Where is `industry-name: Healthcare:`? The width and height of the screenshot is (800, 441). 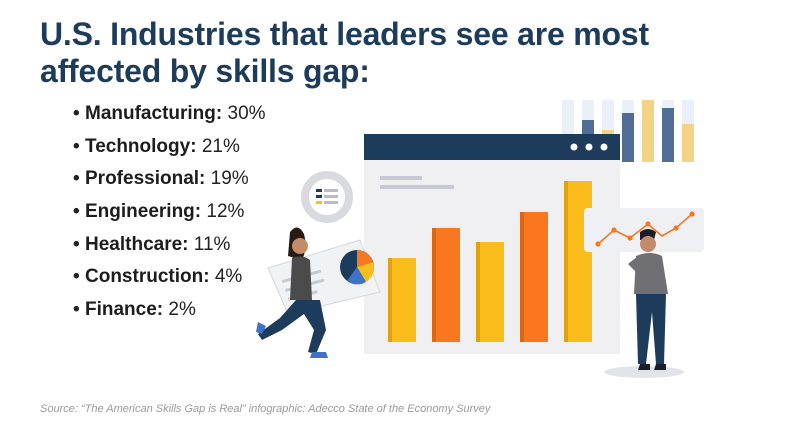
industry-name: Healthcare: is located at coordinates (137, 244).